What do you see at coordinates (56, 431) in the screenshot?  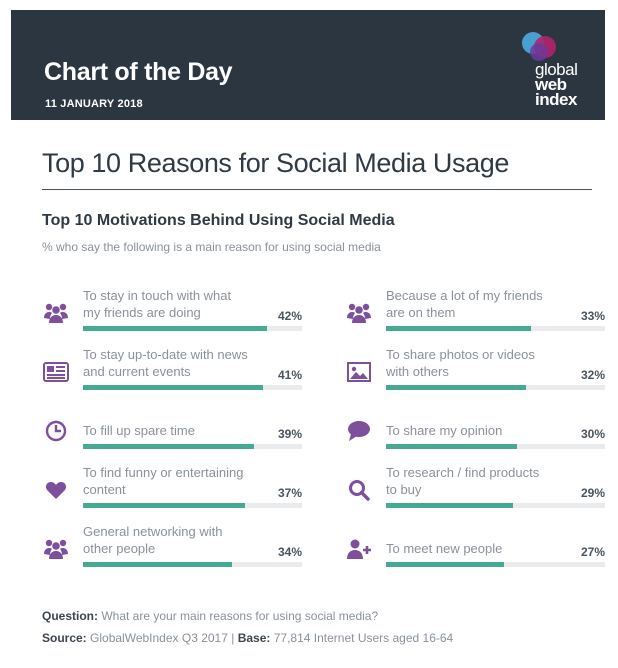 I see `clock-icon` at bounding box center [56, 431].